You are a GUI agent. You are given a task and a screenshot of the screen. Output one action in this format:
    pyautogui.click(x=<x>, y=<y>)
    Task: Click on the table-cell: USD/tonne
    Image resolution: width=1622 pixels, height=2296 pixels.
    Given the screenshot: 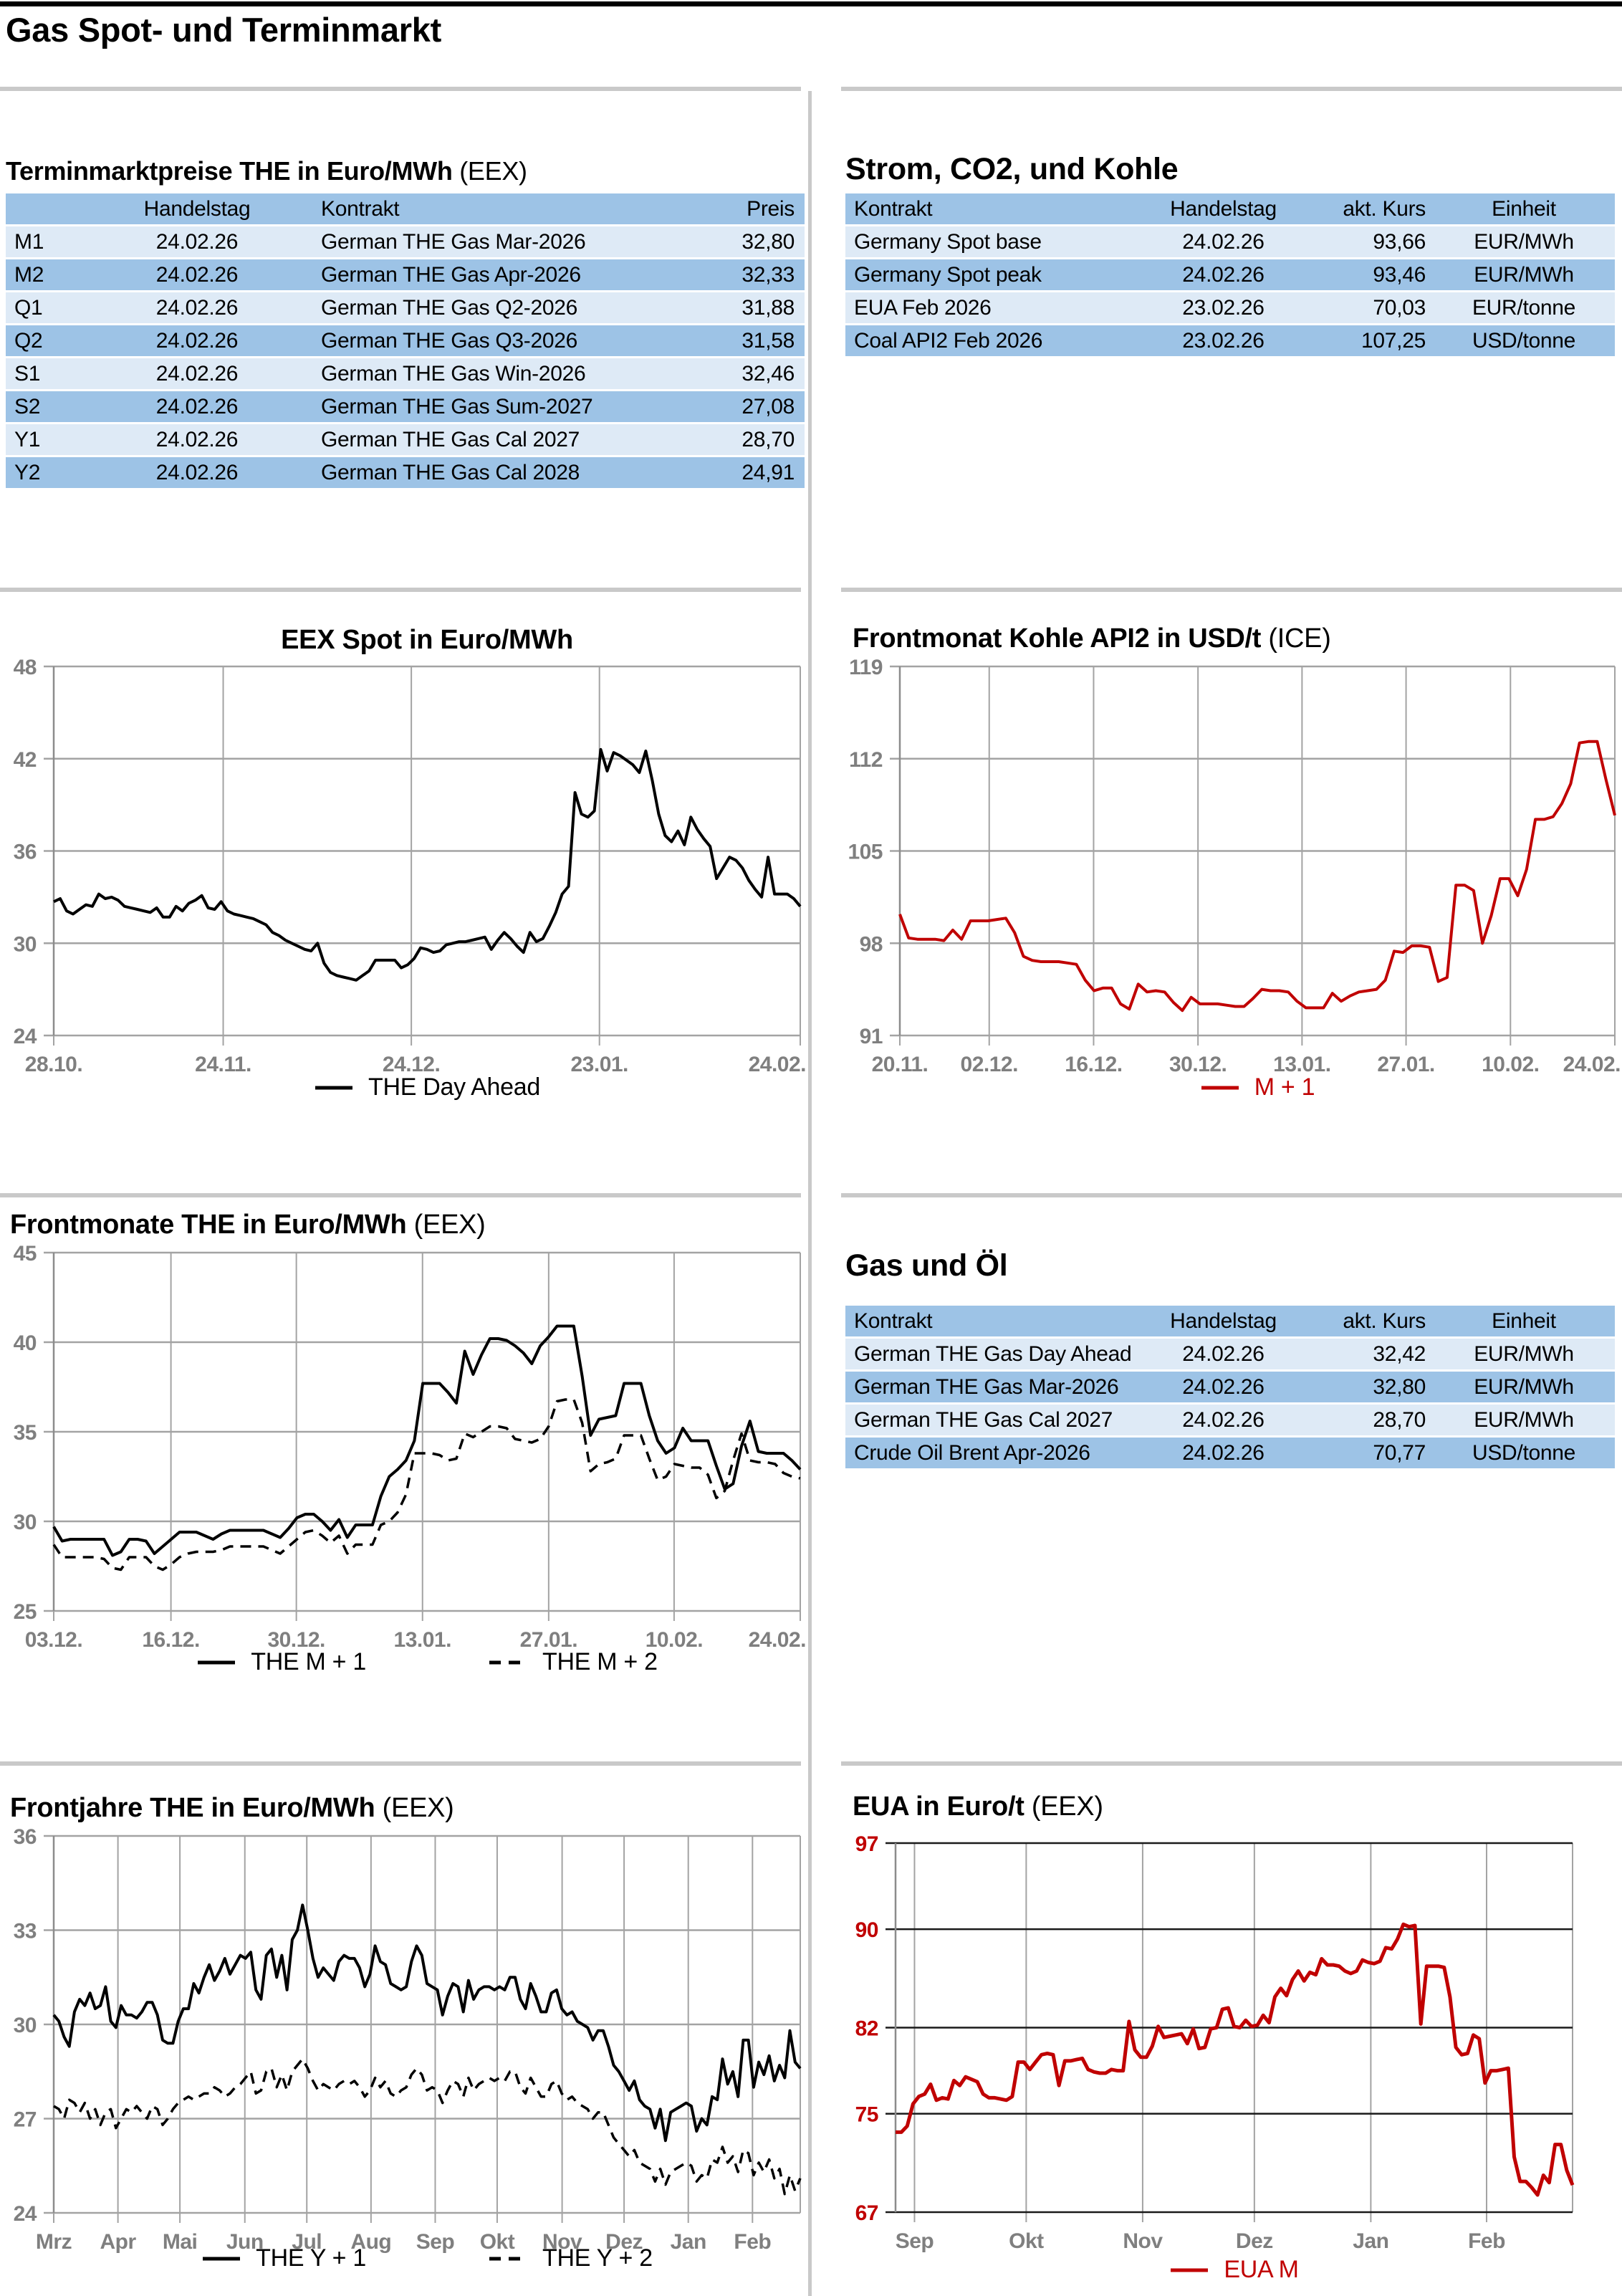 What is the action you would take?
    pyautogui.click(x=1524, y=341)
    